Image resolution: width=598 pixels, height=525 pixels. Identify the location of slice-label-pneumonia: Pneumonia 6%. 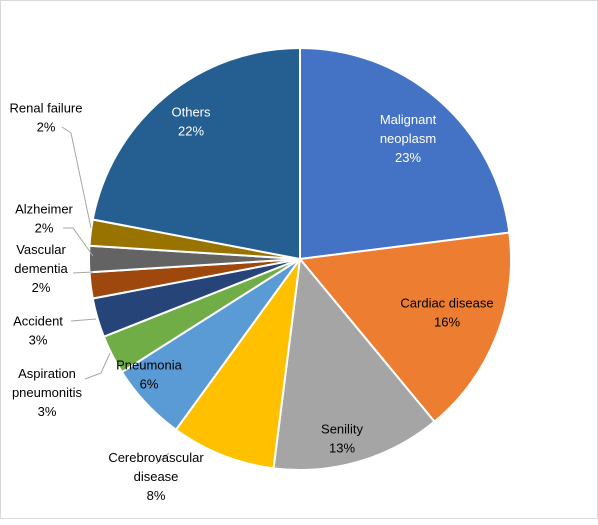
(149, 375).